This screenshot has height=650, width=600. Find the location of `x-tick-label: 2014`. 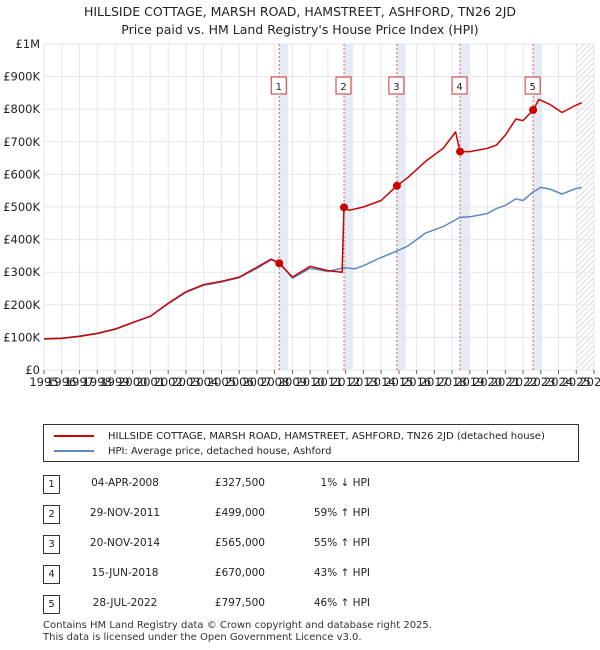

x-tick-label: 2014 is located at coordinates (380, 382).